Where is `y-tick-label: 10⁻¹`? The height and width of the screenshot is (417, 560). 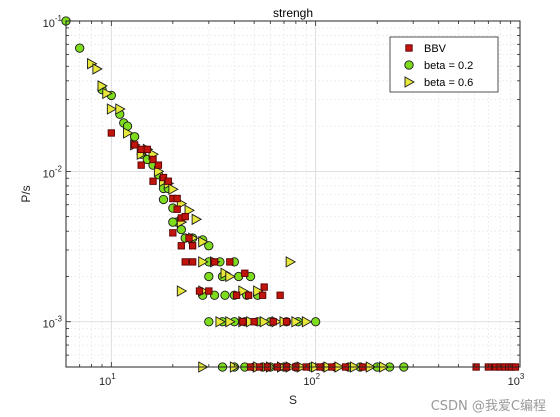
y-tick-label: 10⁻¹ is located at coordinates (53, 22).